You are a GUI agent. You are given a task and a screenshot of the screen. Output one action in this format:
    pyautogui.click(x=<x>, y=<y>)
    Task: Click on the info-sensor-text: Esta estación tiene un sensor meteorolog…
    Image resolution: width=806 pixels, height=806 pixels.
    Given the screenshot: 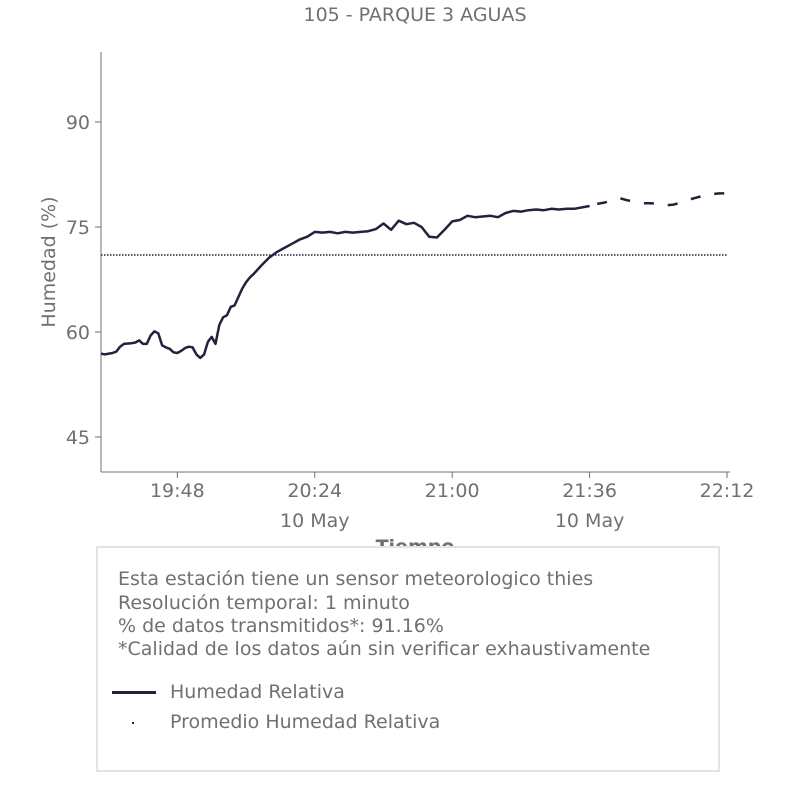 What is the action you would take?
    pyautogui.click(x=356, y=579)
    